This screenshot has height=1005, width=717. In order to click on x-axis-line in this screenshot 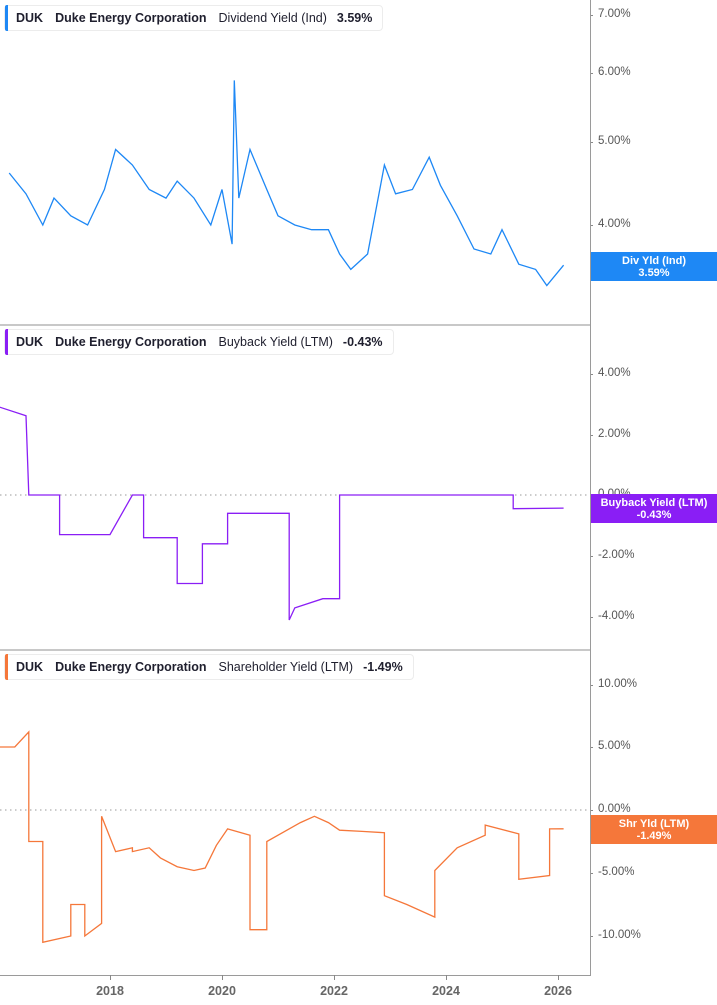, I will do `click(295, 975)`.